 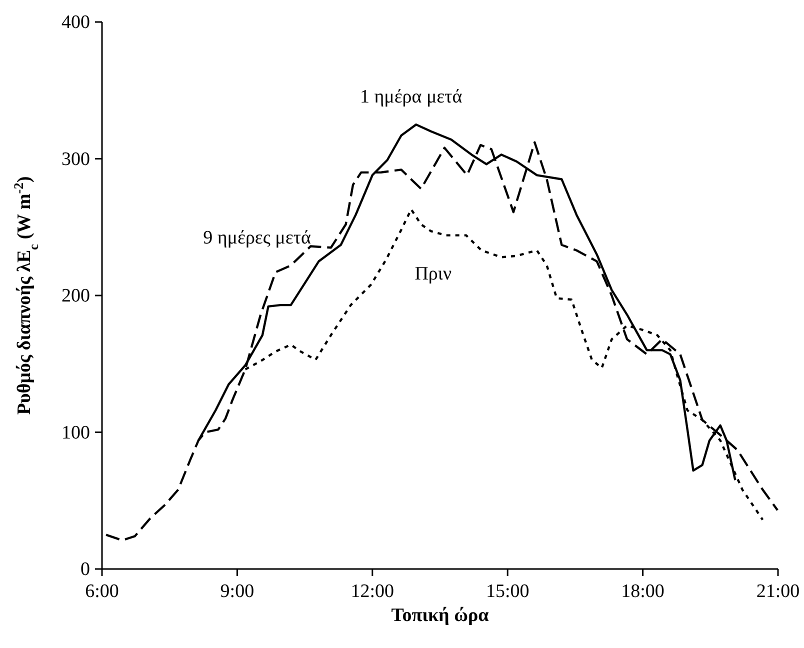 What do you see at coordinates (440, 615) in the screenshot?
I see `x-axis-title: Τοπική ώρα` at bounding box center [440, 615].